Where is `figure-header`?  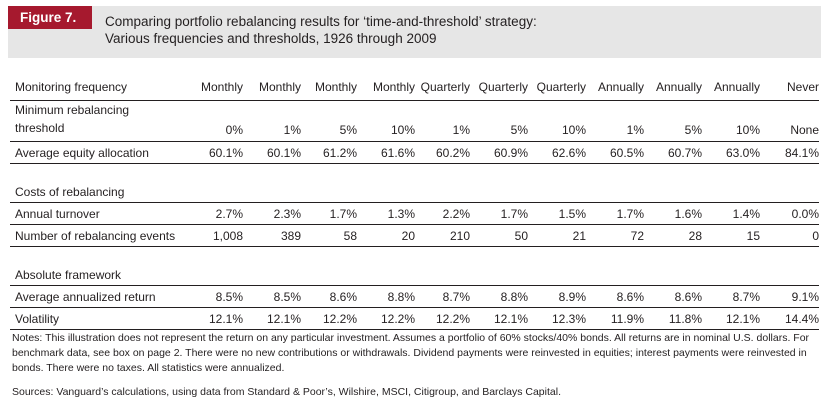 figure-header is located at coordinates (414, 32).